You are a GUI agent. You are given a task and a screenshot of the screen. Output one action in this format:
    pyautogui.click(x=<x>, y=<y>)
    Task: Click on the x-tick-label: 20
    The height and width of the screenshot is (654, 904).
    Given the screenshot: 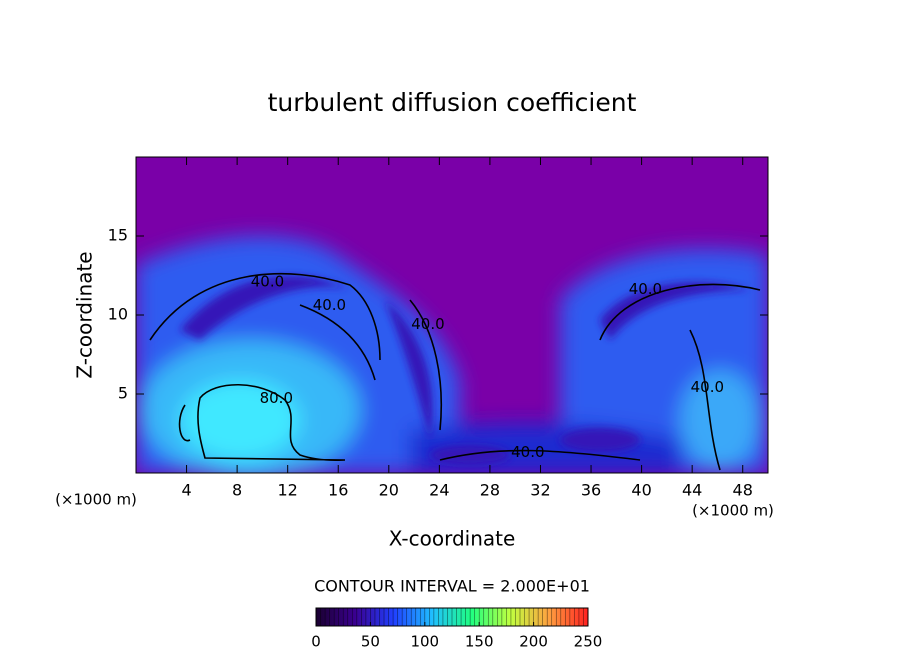 What is the action you would take?
    pyautogui.click(x=389, y=490)
    